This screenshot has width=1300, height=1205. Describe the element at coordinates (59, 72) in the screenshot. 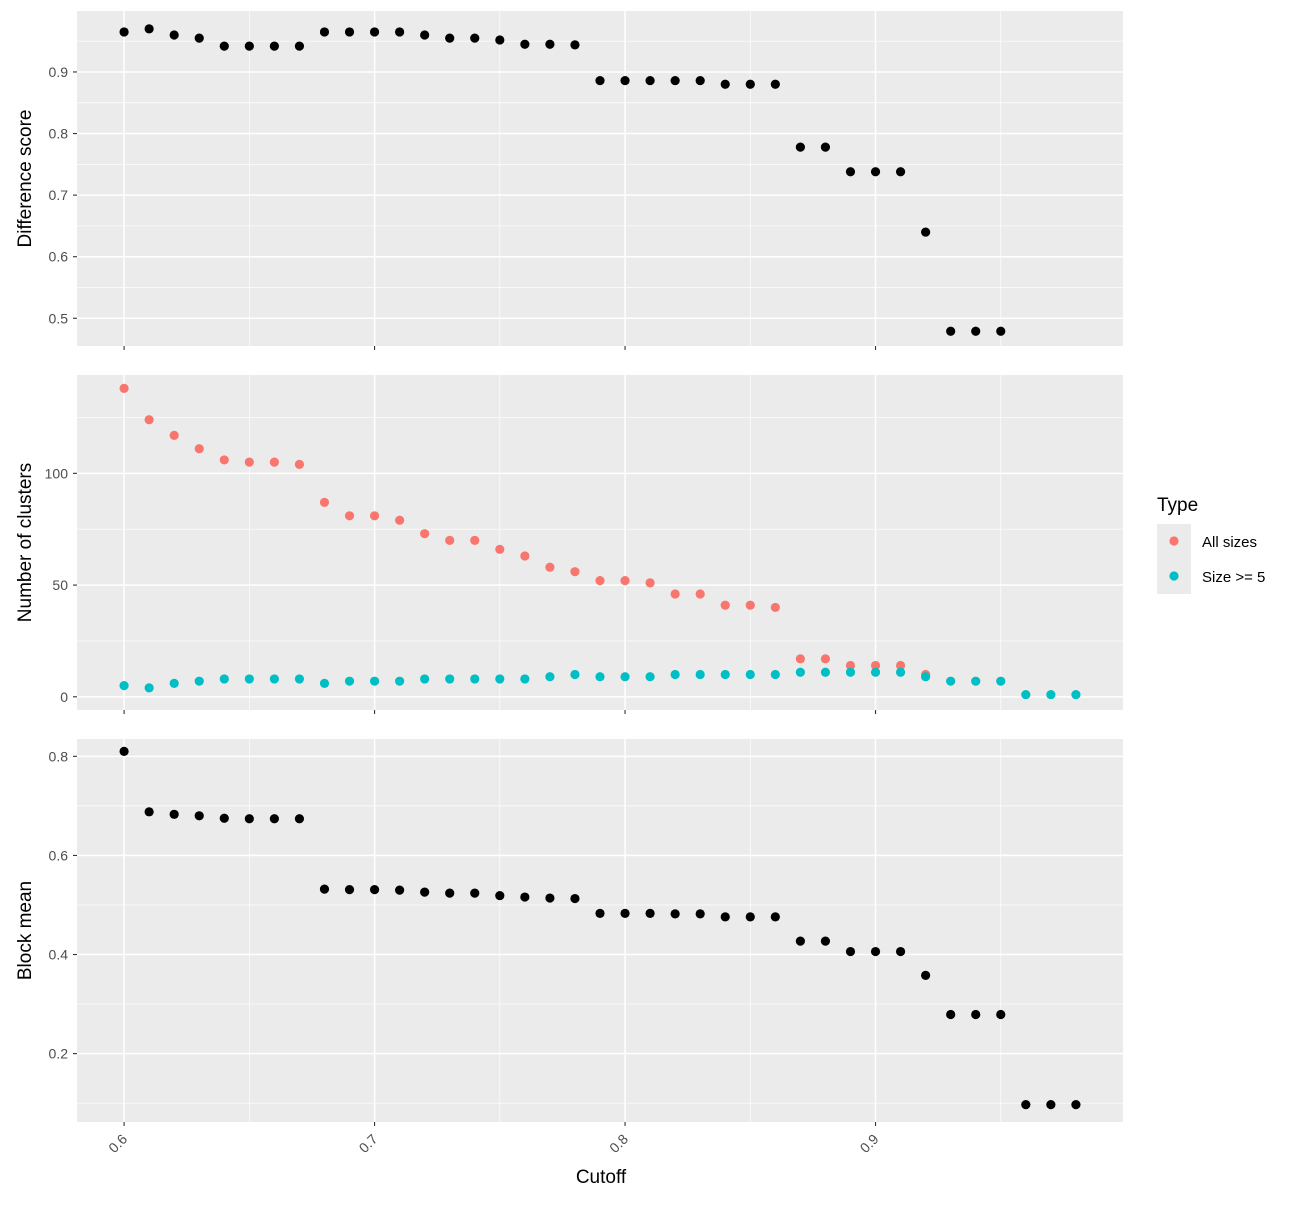

I see `y-tick-label: 0.9` at that location.